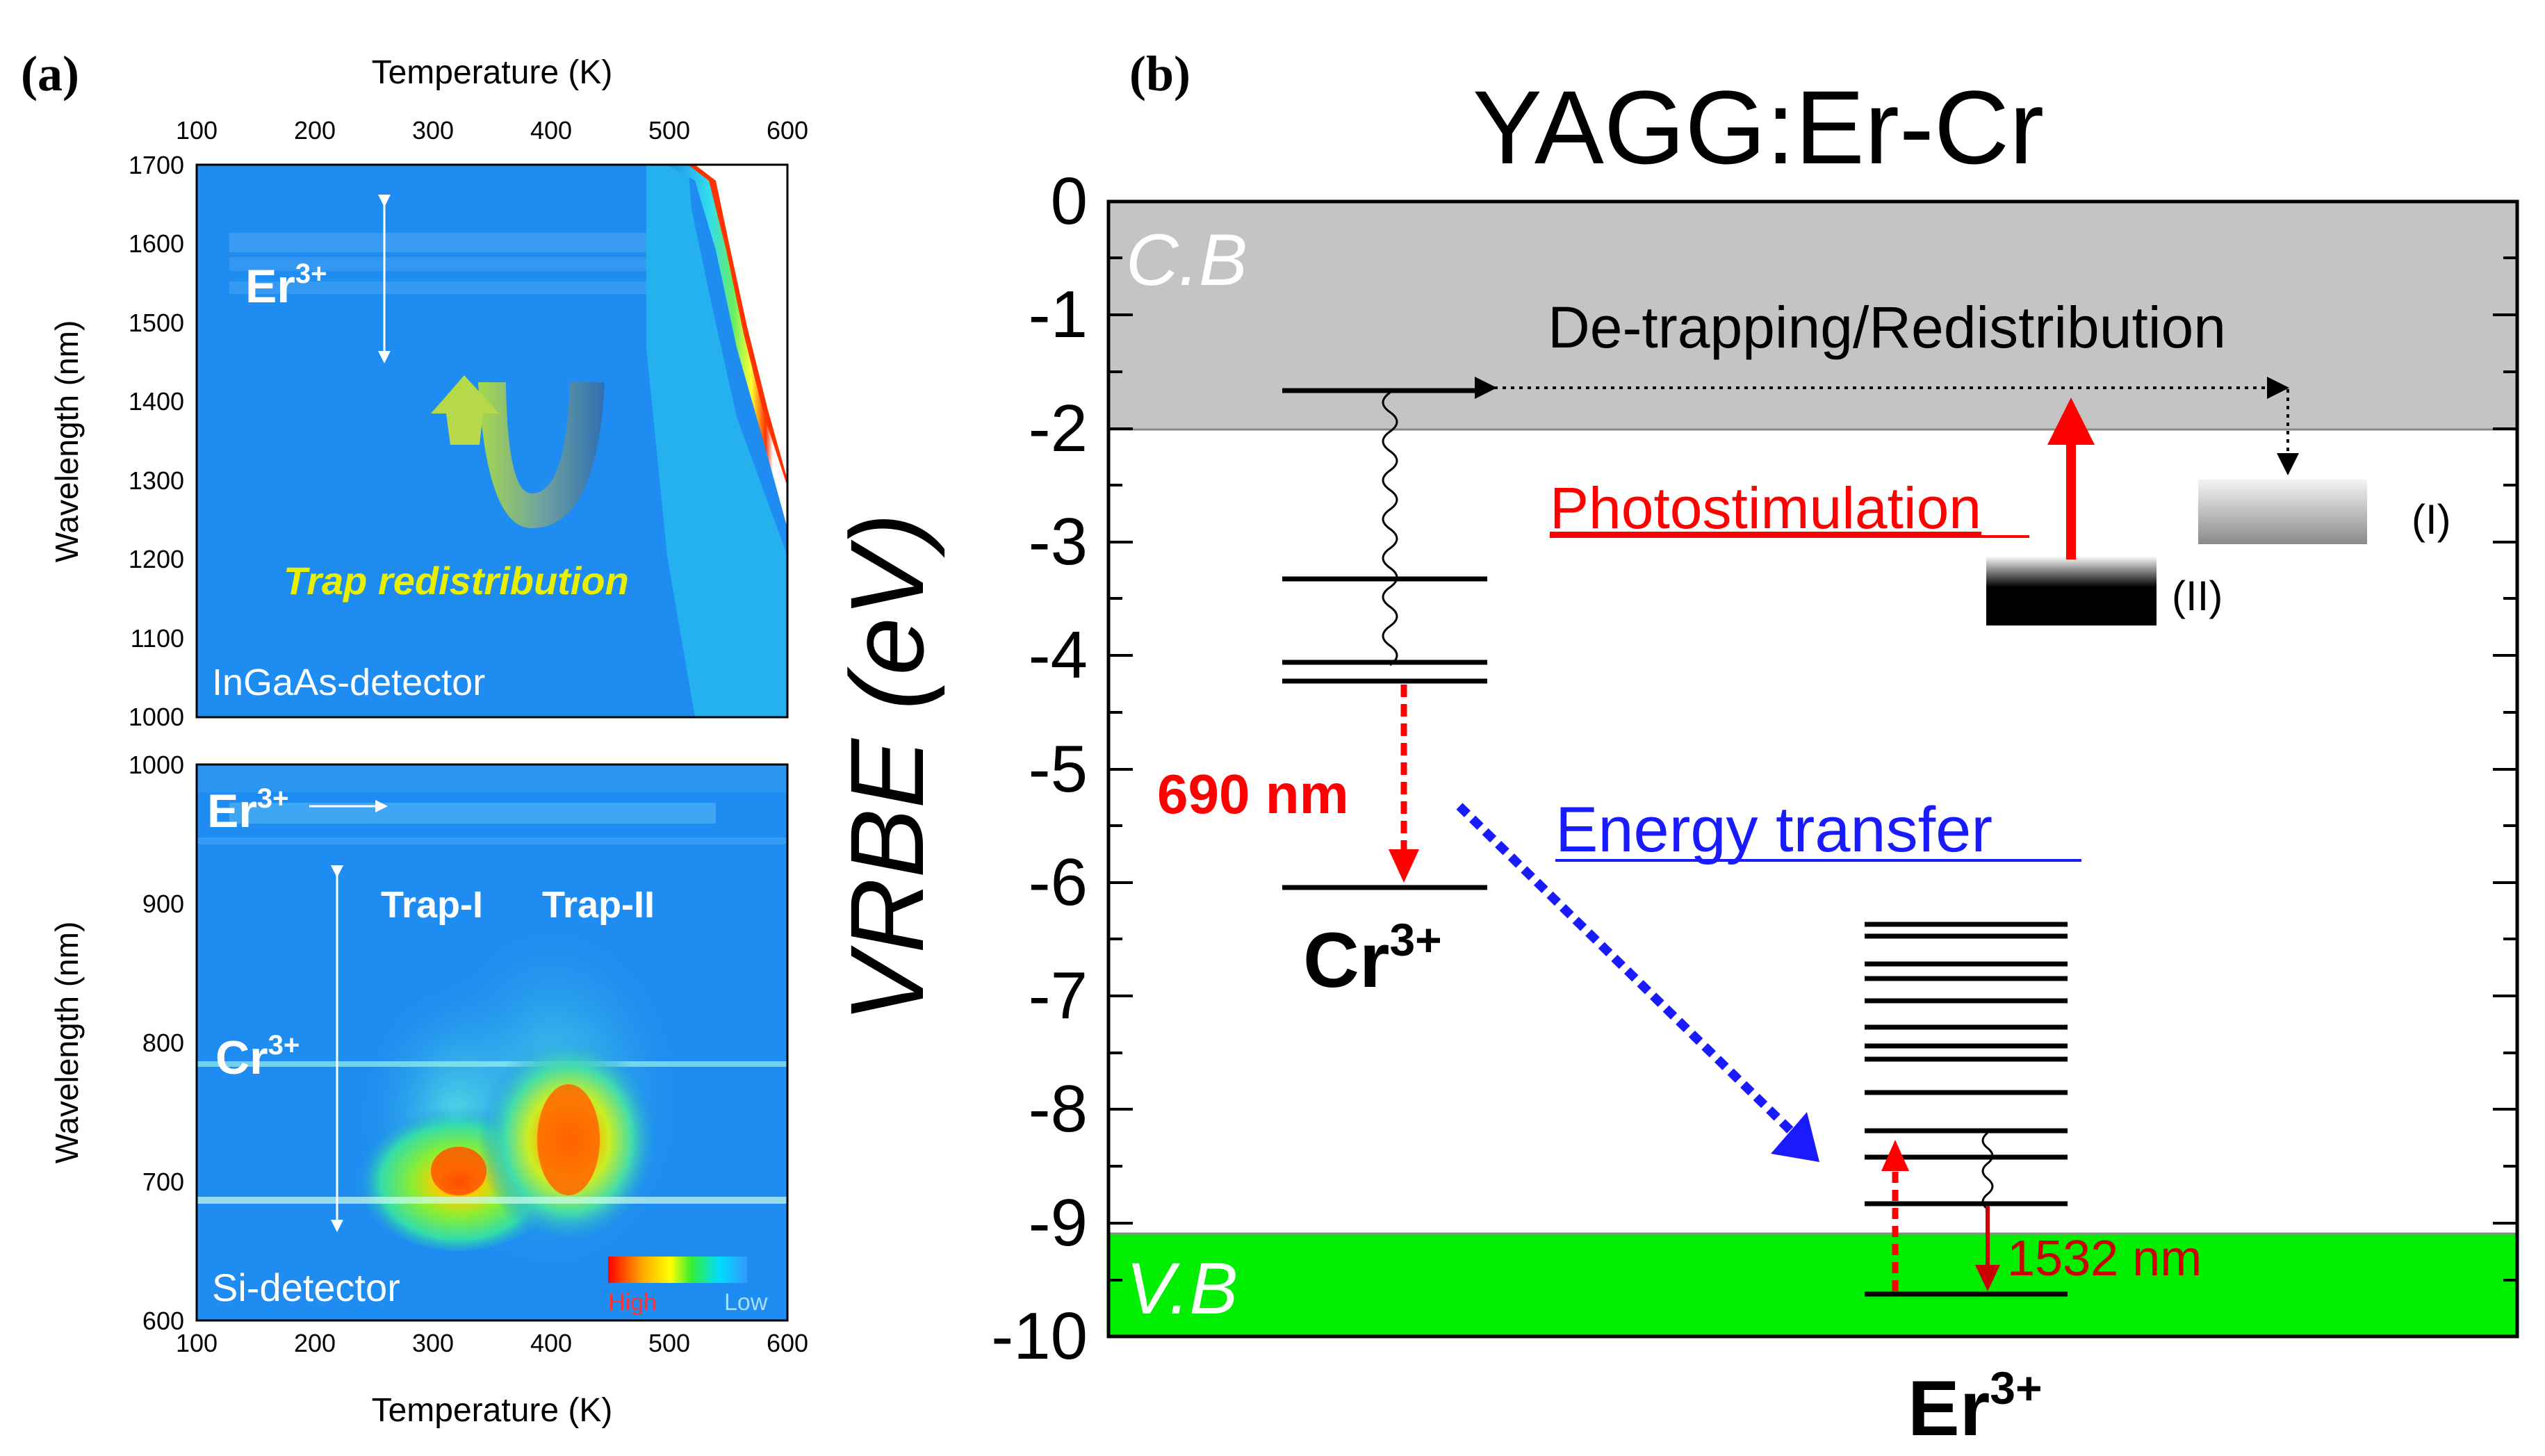  What do you see at coordinates (257, 1057) in the screenshot?
I see `bottom-cr-label: Cr3+` at bounding box center [257, 1057].